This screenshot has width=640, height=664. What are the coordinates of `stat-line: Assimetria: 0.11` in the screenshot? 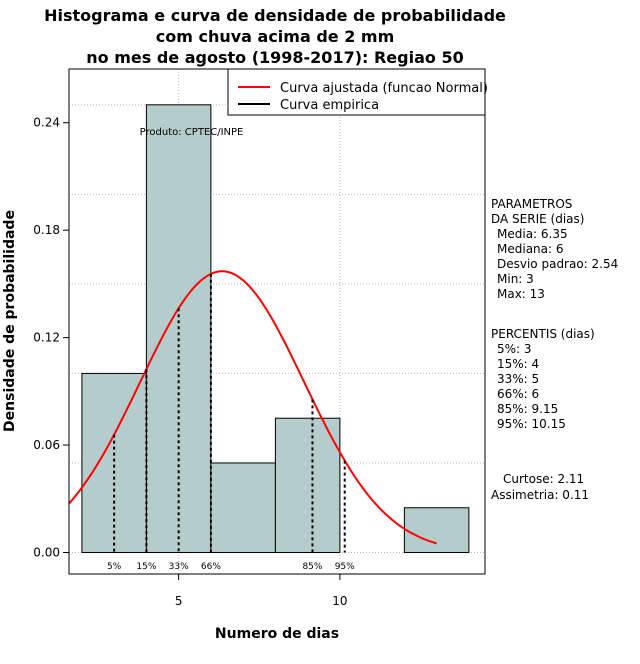 It's located at (540, 495).